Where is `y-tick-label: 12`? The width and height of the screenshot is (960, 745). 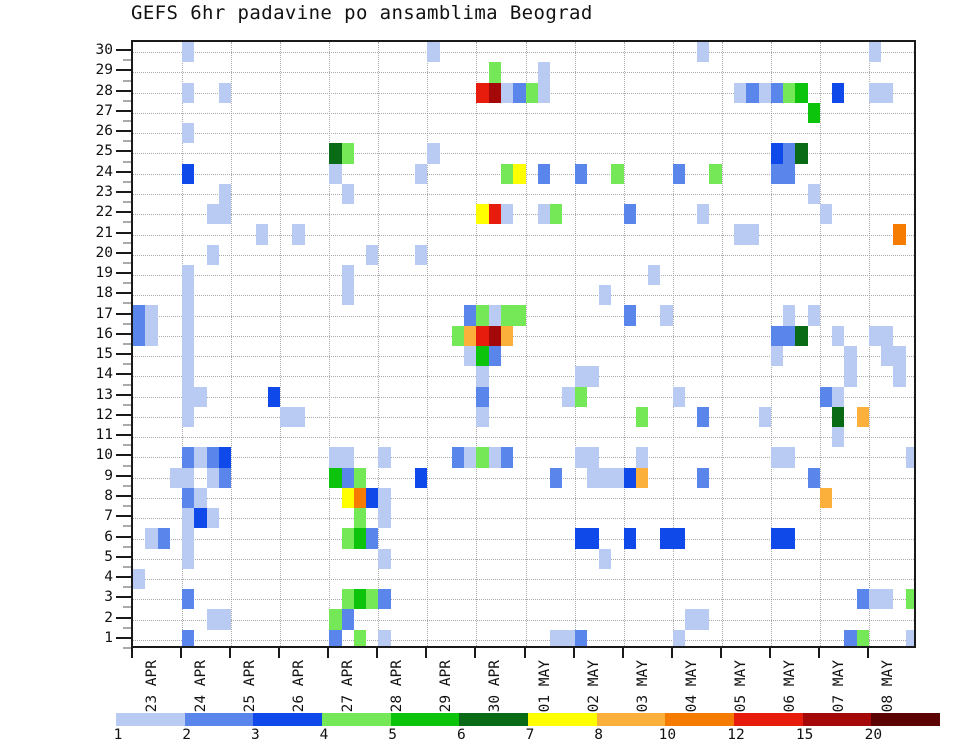
y-tick-label: 12 is located at coordinates (104, 414).